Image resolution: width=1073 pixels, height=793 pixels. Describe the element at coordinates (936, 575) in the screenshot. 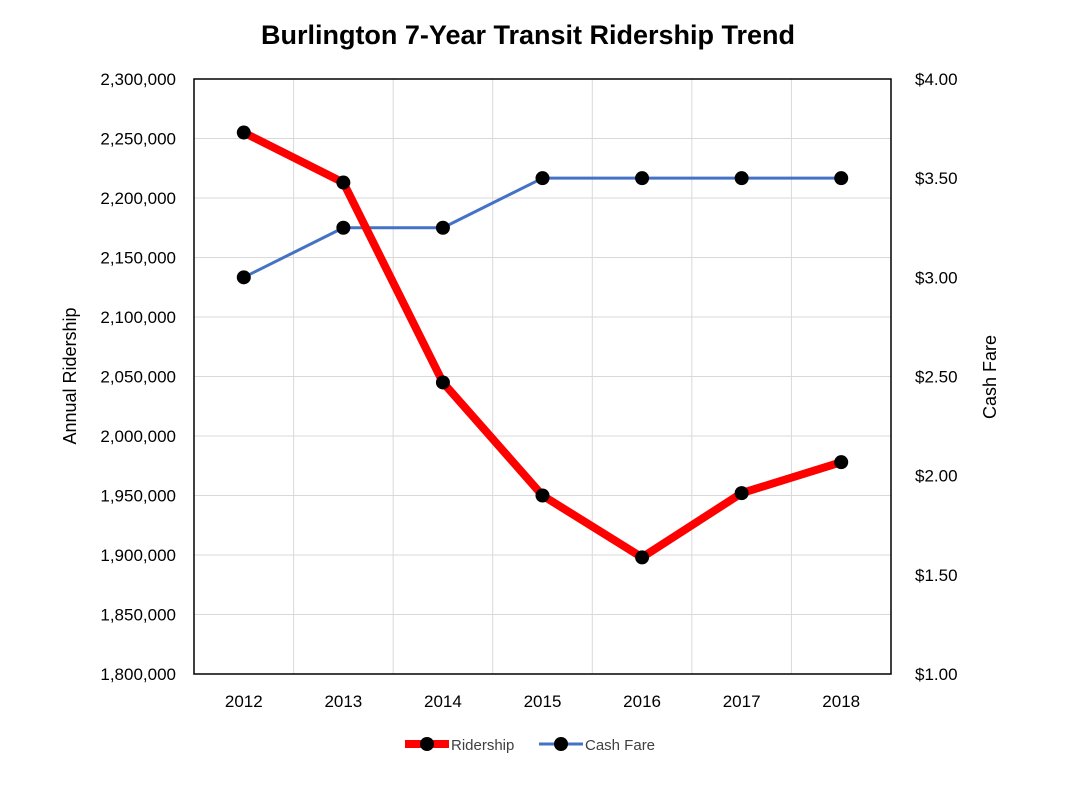

I see `right-tick-label: $1.50` at that location.